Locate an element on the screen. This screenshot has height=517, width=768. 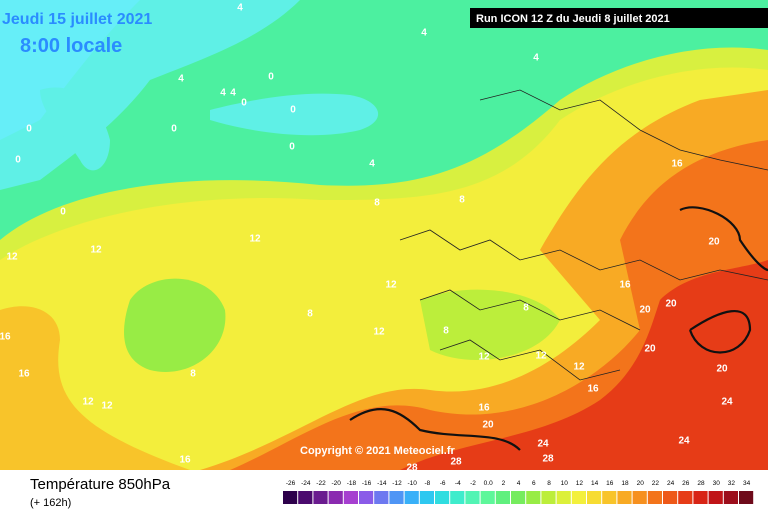
scale-label: 24 is located at coordinates (671, 483).